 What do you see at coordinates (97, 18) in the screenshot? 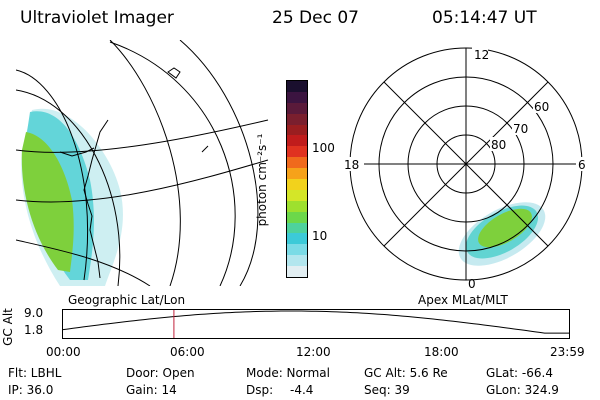
I see `instrument-title: Ultraviolet Imager` at bounding box center [97, 18].